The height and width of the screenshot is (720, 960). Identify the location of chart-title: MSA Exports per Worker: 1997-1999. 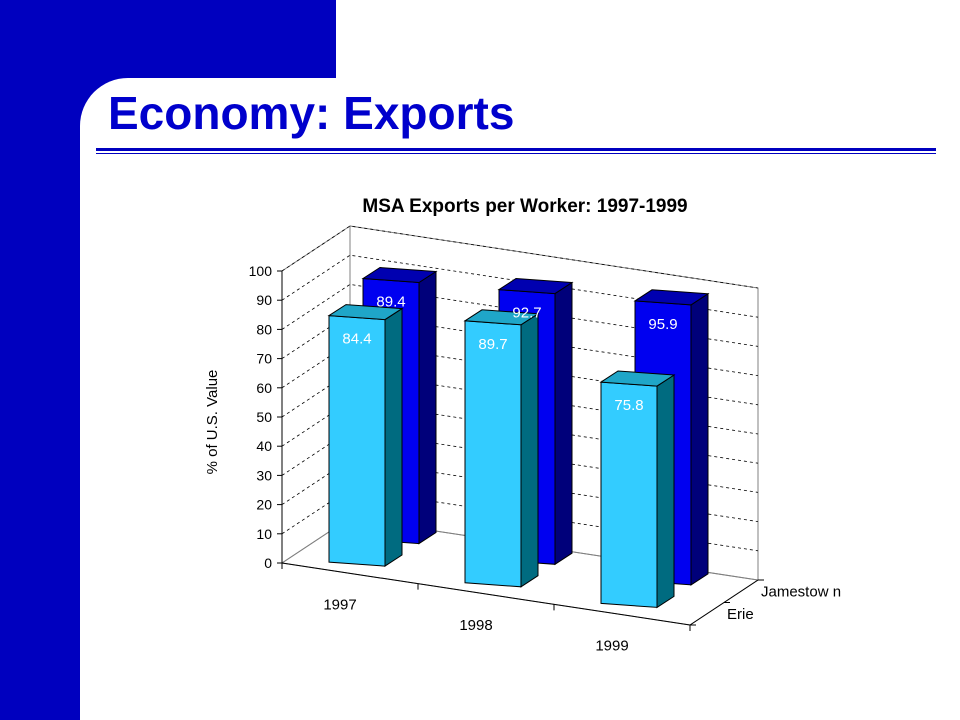
(524, 206).